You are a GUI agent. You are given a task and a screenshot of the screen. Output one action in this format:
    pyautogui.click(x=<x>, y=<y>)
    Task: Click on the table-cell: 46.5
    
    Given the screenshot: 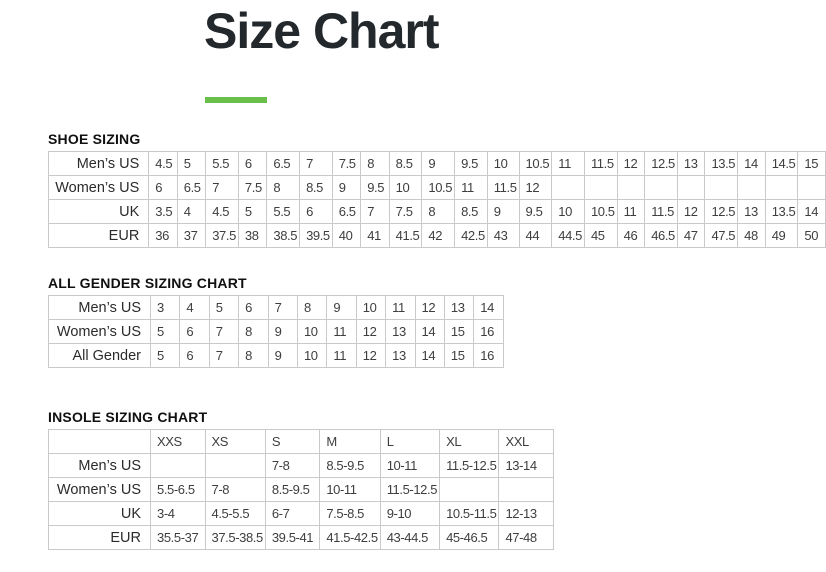 What is the action you would take?
    pyautogui.click(x=661, y=235)
    